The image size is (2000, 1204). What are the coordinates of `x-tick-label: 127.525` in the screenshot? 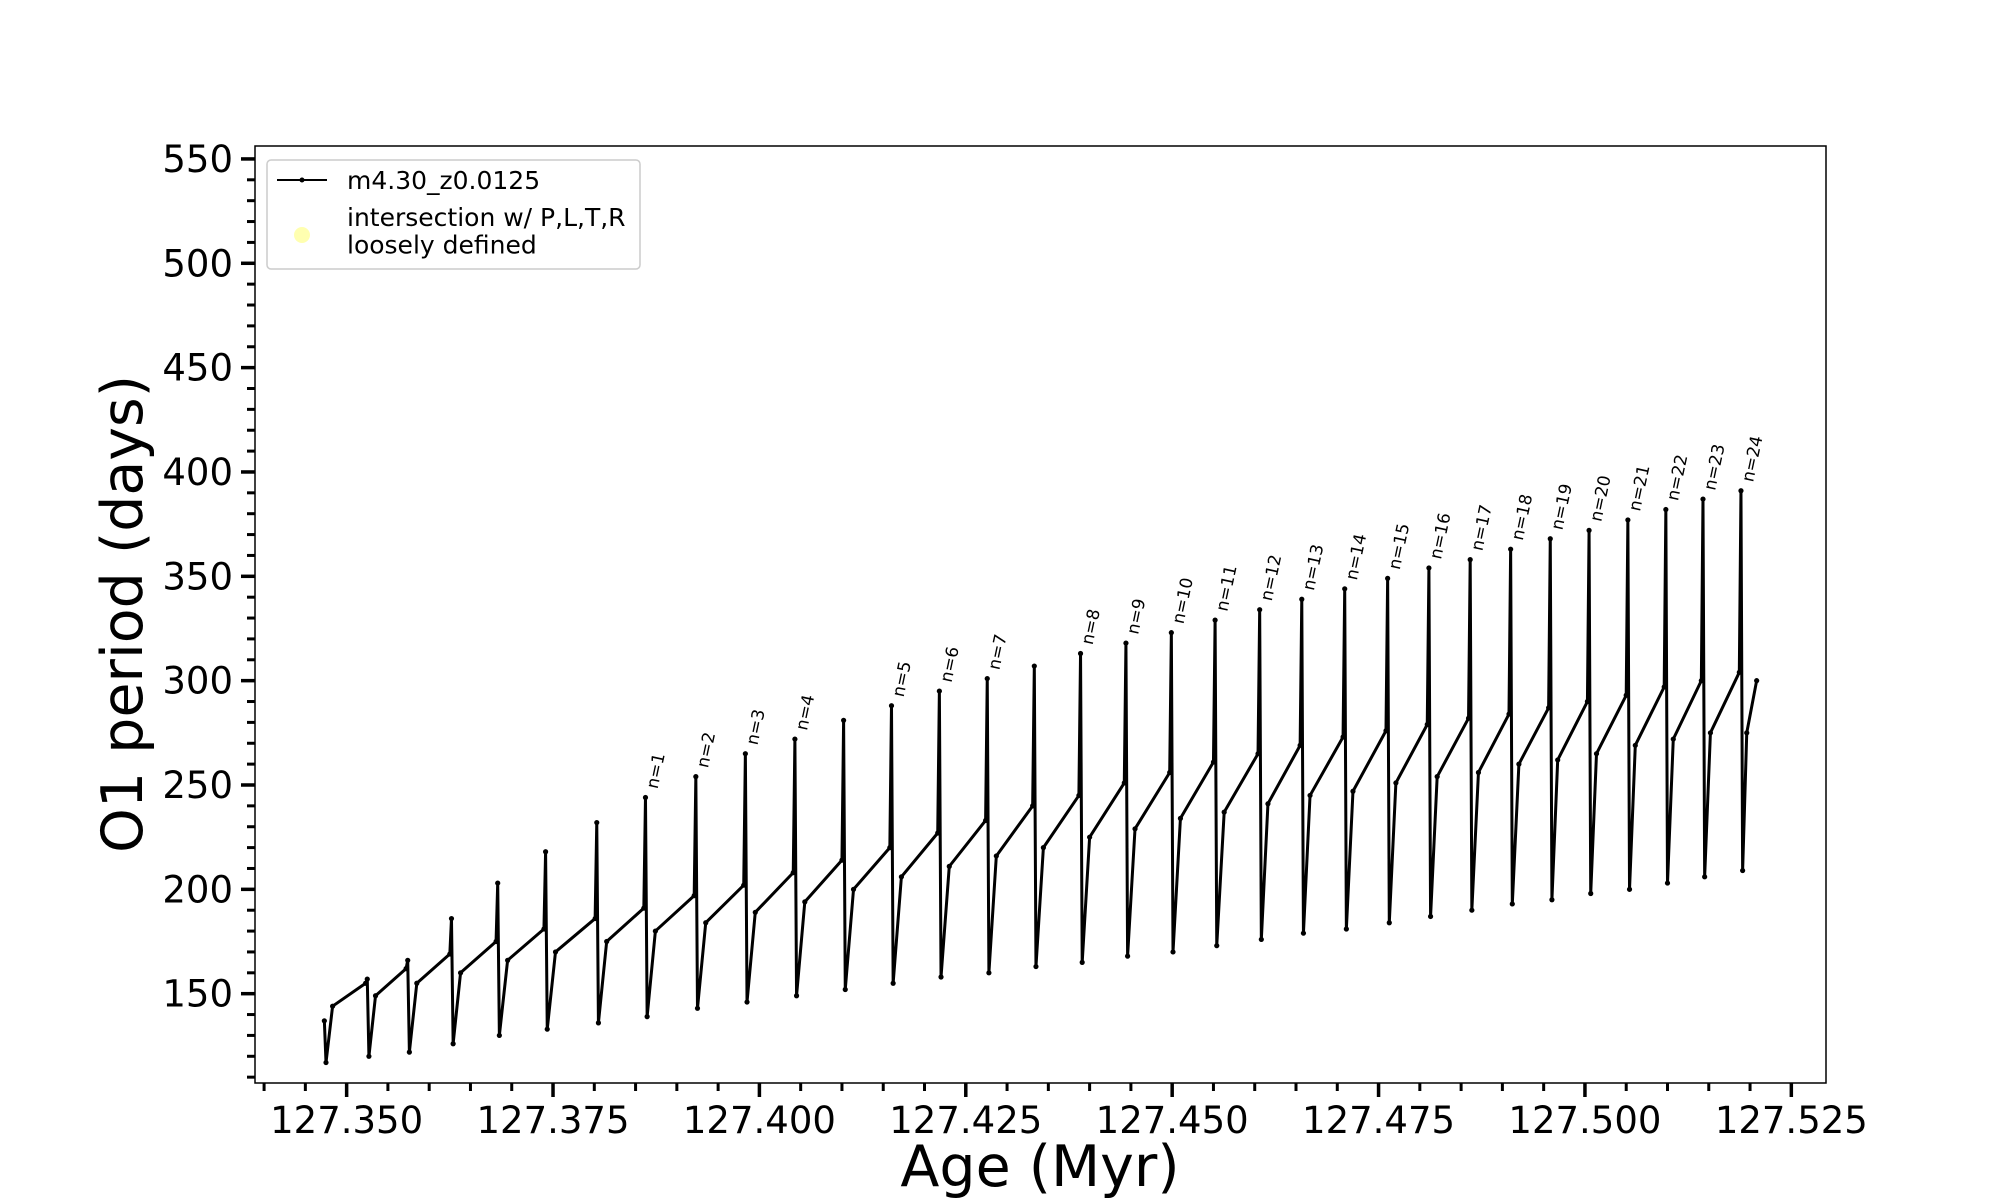 It's located at (1791, 1120).